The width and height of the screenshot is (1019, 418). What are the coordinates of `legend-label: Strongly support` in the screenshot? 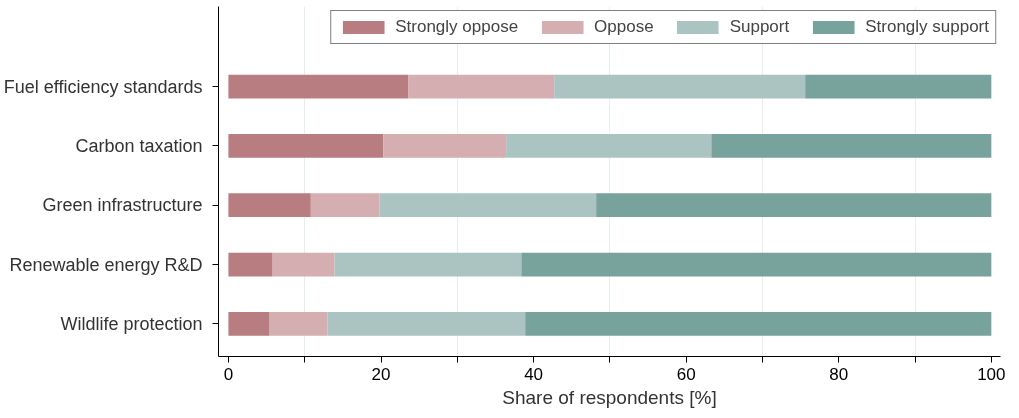 It's located at (927, 27).